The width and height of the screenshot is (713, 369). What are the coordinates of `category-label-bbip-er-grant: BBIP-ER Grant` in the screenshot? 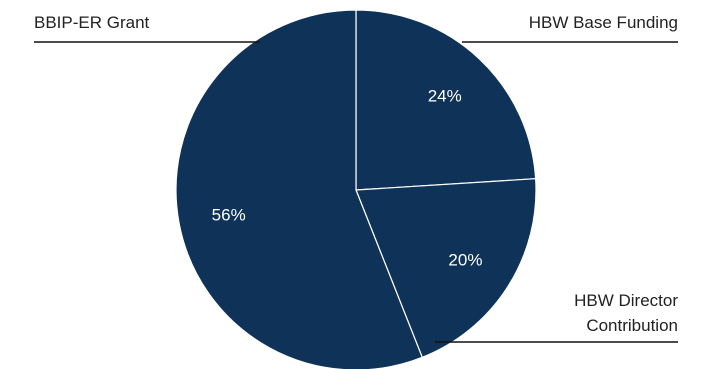 It's located at (92, 22).